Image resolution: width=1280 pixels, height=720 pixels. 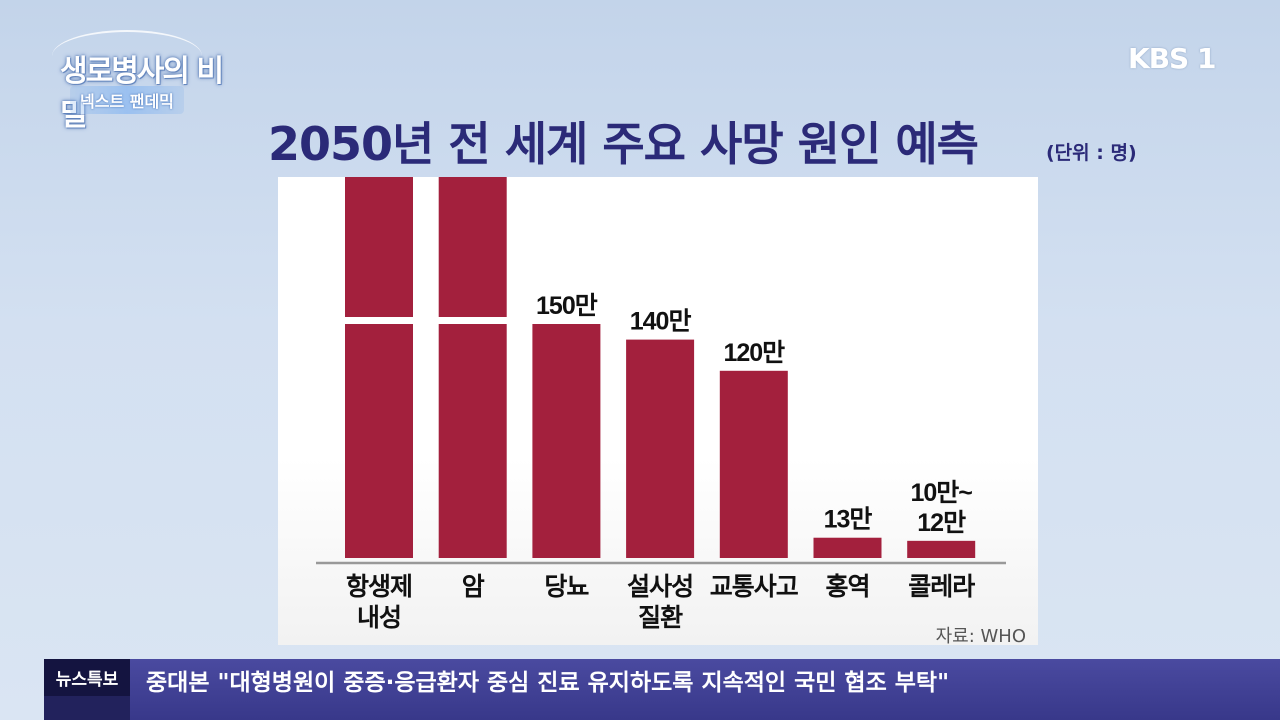 I want to click on data-label: 13만, so click(x=848, y=520).